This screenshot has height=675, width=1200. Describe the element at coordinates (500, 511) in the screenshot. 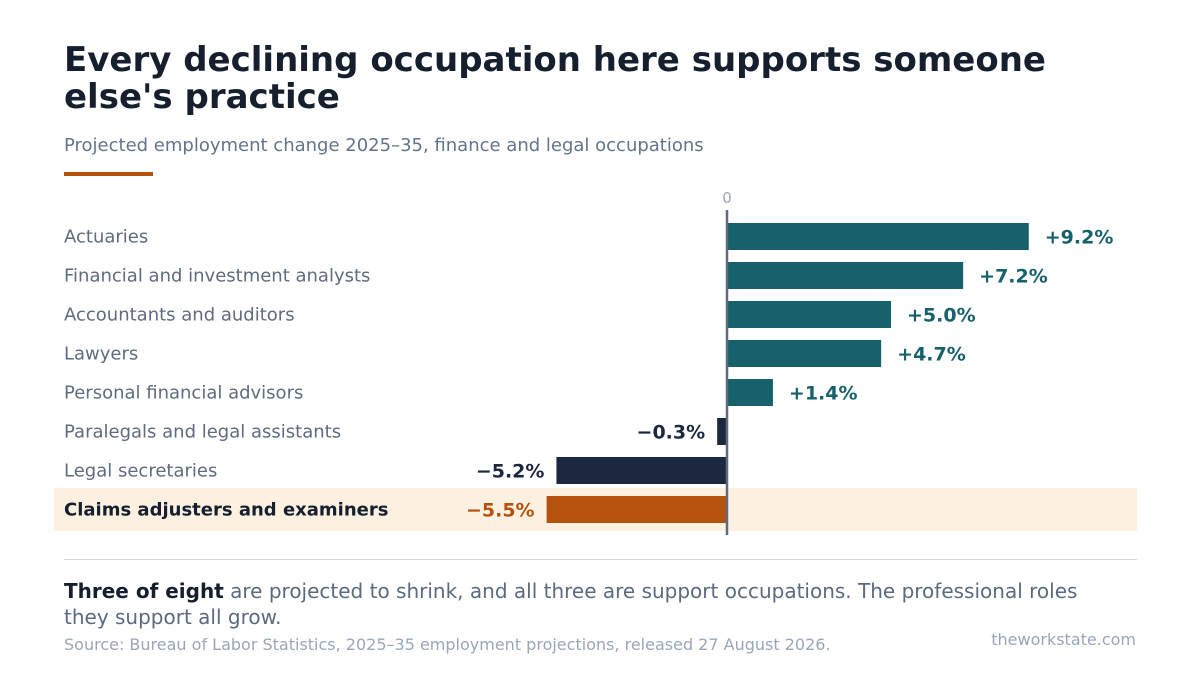

I see `value-label: −5.5%` at that location.